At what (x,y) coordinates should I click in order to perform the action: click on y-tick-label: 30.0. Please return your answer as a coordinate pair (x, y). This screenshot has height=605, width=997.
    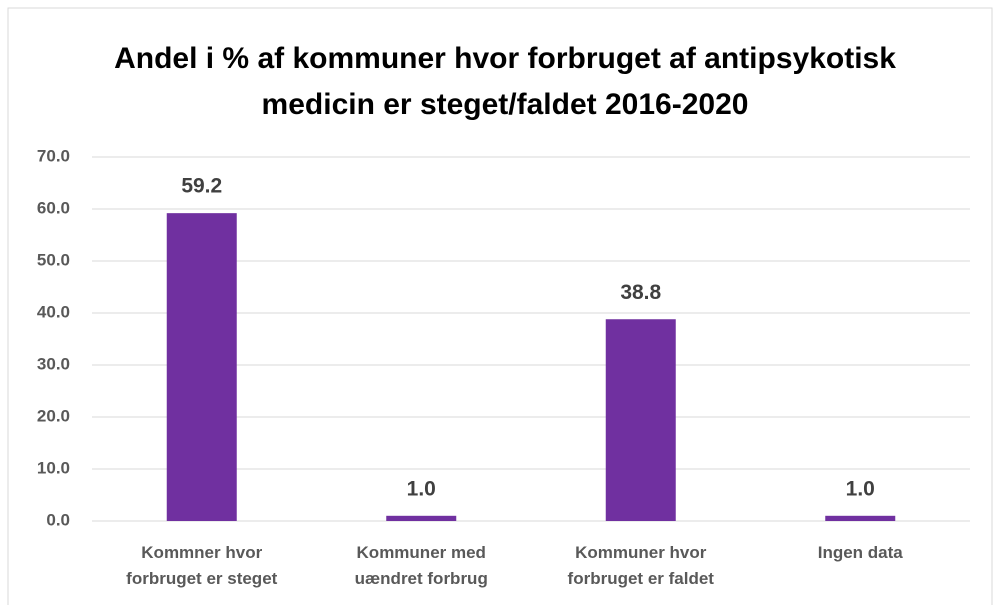
    Looking at the image, I should click on (53, 363).